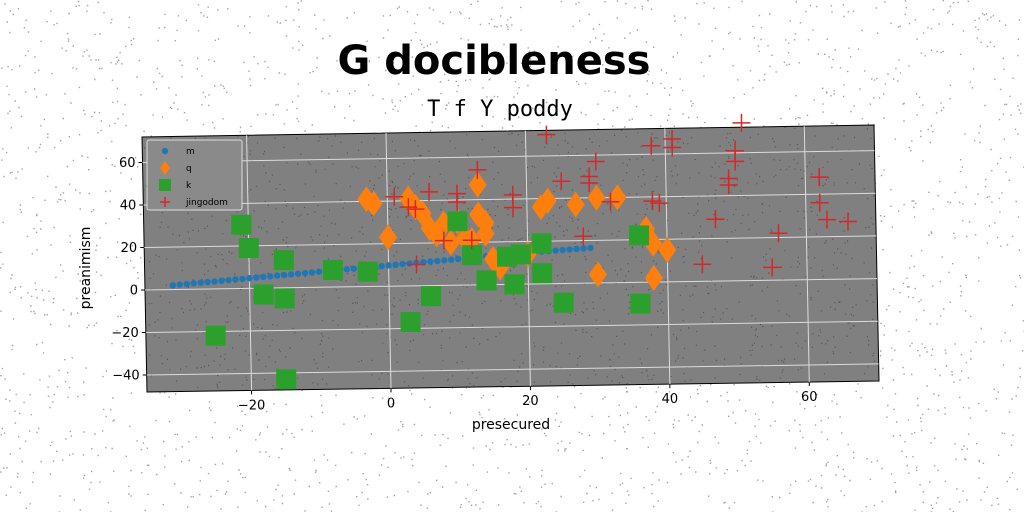 Image resolution: width=1024 pixels, height=512 pixels. I want to click on x-axis-label: presecured, so click(511, 425).